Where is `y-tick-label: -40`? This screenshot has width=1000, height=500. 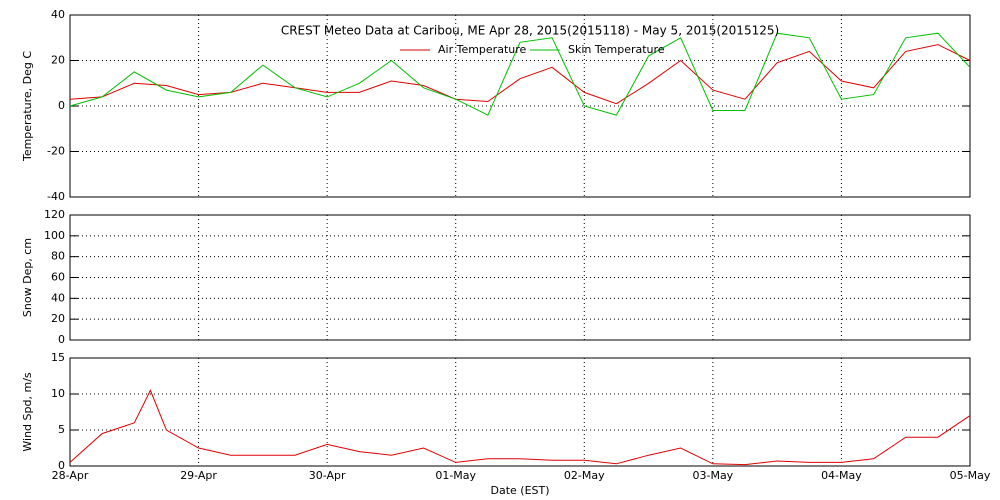
y-tick-label: -40 is located at coordinates (56, 196).